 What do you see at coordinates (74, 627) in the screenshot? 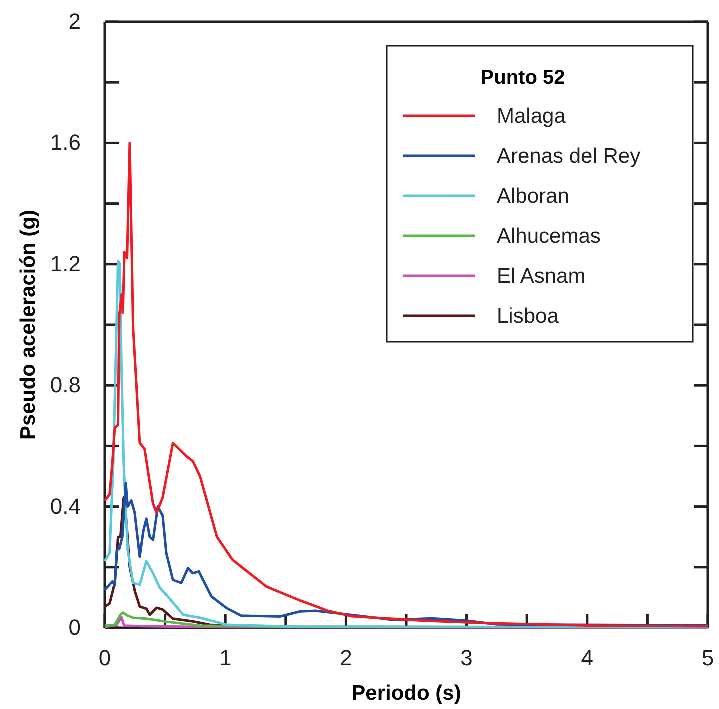
I see `y-tick-label: 0` at bounding box center [74, 627].